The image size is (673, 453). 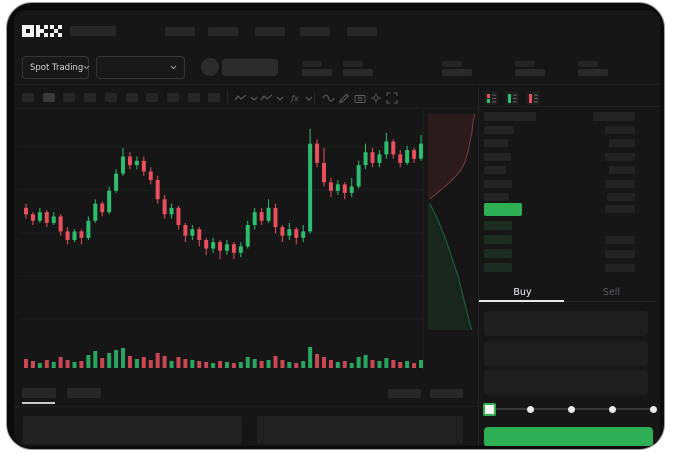 What do you see at coordinates (246, 108) in the screenshot?
I see `toolbar-divider` at bounding box center [246, 108].